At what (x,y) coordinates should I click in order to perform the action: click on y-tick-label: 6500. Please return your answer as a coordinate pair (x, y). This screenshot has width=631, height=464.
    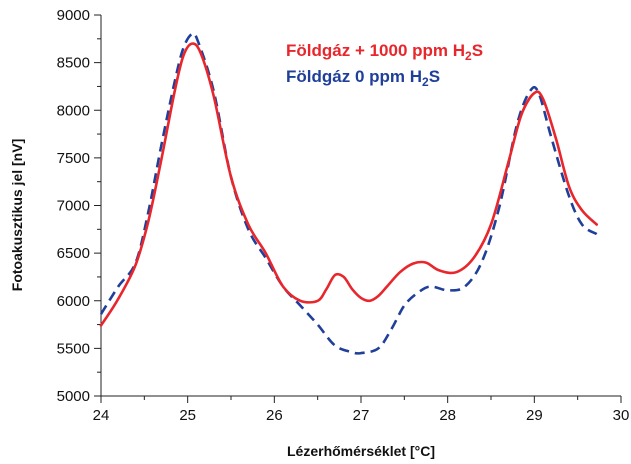
    Looking at the image, I should click on (73, 253).